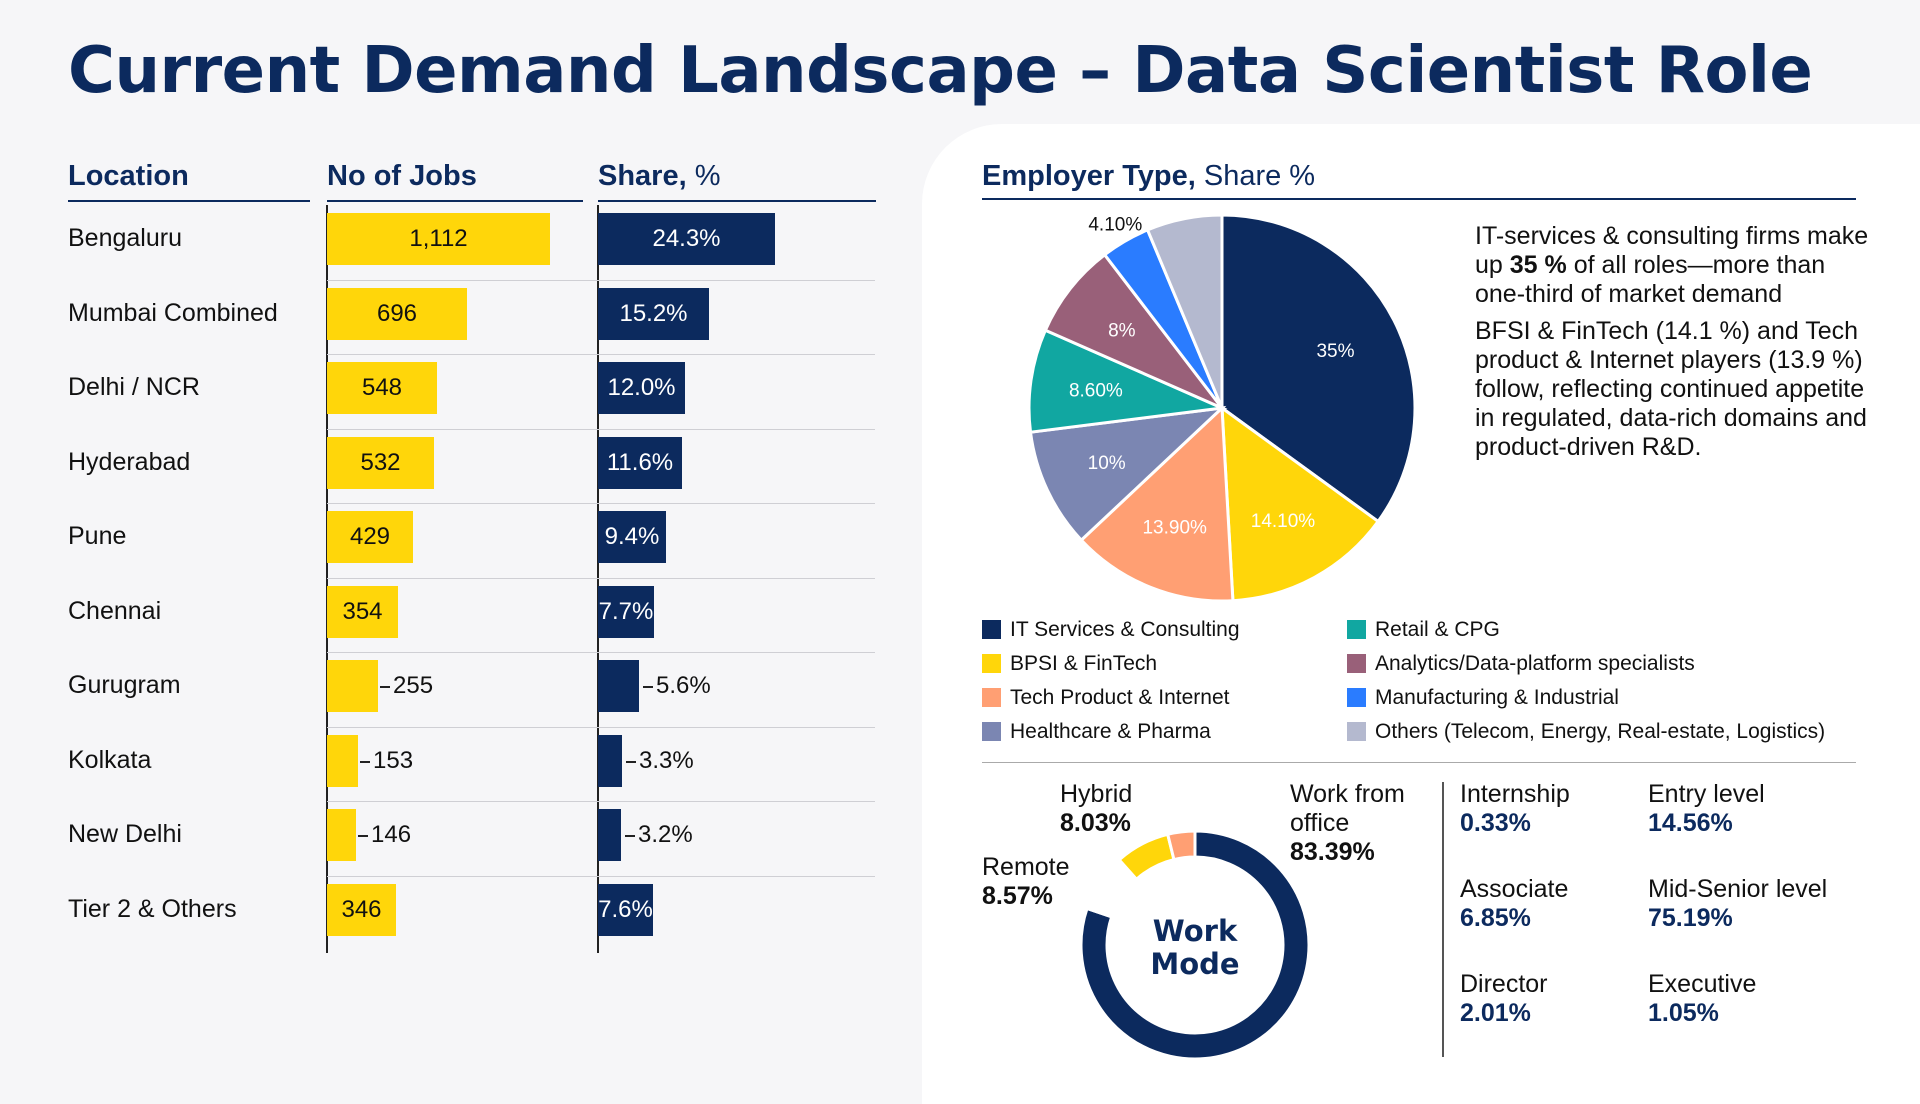  Describe the element at coordinates (1026, 881) in the screenshot. I see `remote-label: Remote 8.57%` at that location.